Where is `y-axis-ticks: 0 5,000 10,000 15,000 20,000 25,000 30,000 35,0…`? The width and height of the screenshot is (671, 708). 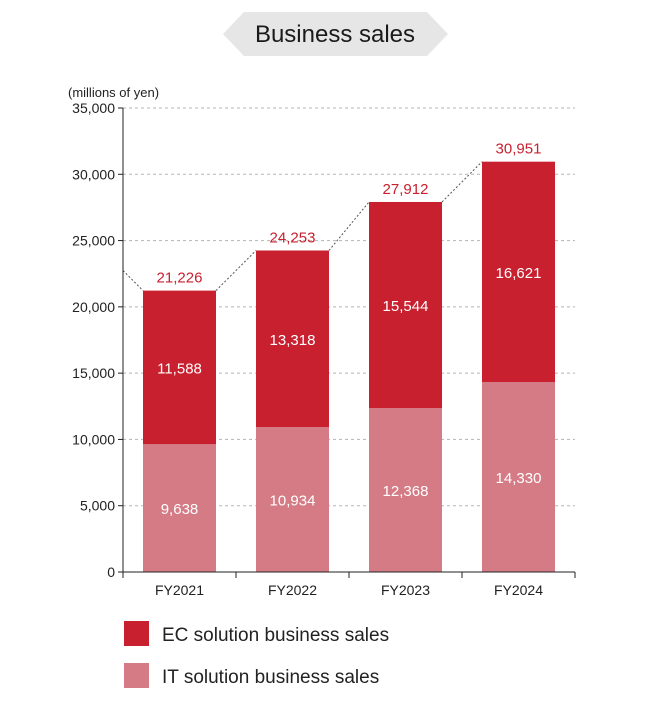 y-axis-ticks: 0 5,000 10,000 15,000 20,000 25,000 30,000 35,0… is located at coordinates (97, 340).